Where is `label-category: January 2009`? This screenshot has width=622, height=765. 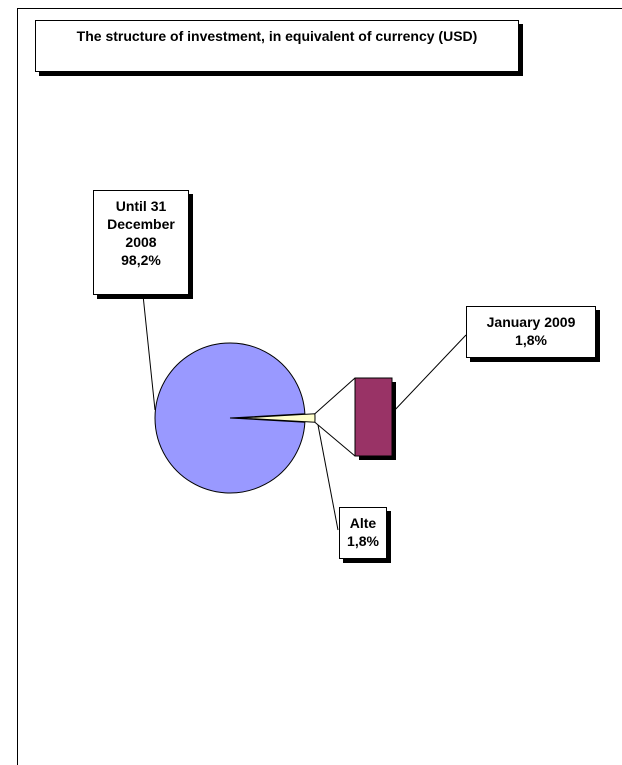 label-category: January 2009 is located at coordinates (531, 322).